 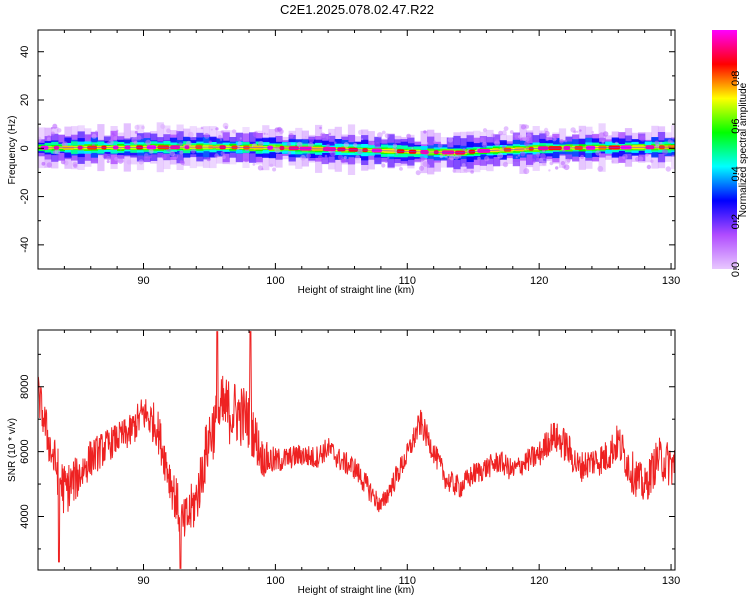 What do you see at coordinates (736, 221) in the screenshot?
I see `colorbar-tick-label: 0.2` at bounding box center [736, 221].